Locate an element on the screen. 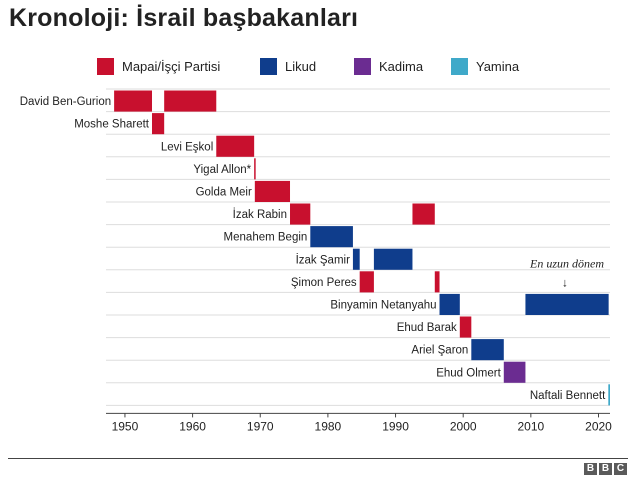 The width and height of the screenshot is (640, 479). footer-divider is located at coordinates (318, 458).